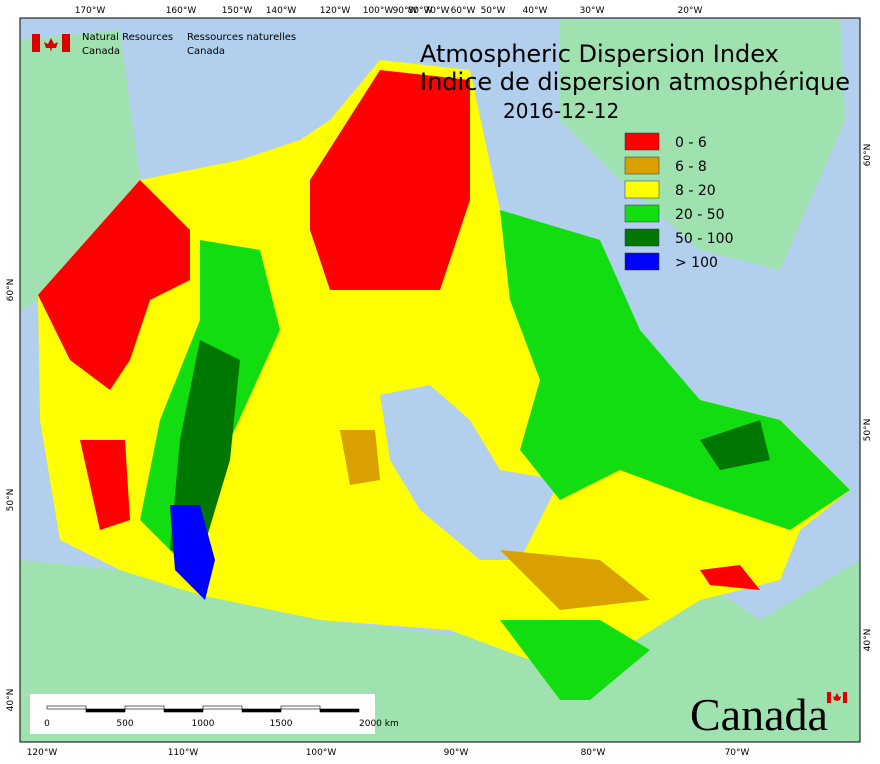 The height and width of the screenshot is (764, 880). Describe the element at coordinates (493, 11) in the screenshot. I see `top-label: 50°W` at that location.